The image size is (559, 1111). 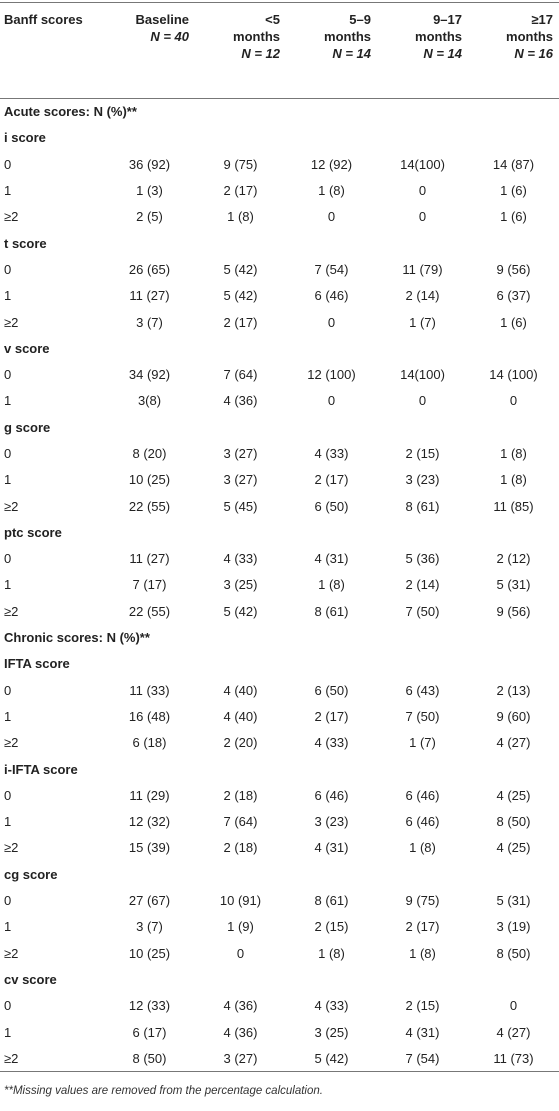 I want to click on group-row: ptc score, so click(x=279, y=532).